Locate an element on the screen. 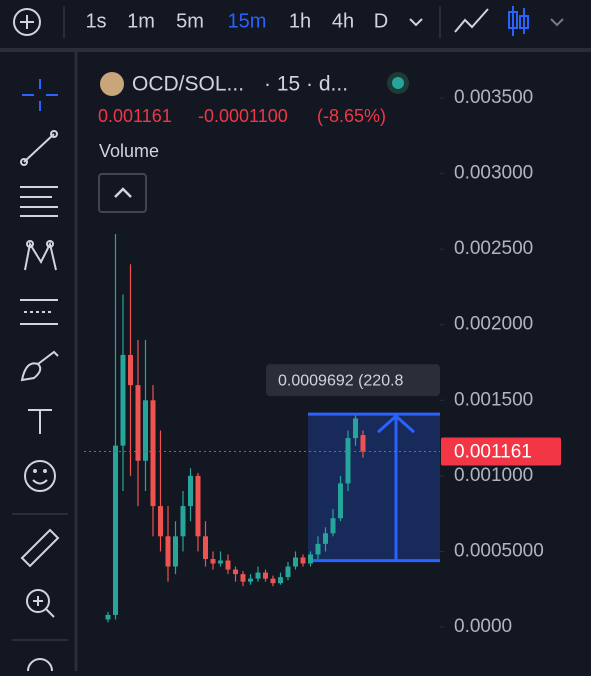 The width and height of the screenshot is (591, 676). change-pct: (-8.65%) is located at coordinates (351, 116).